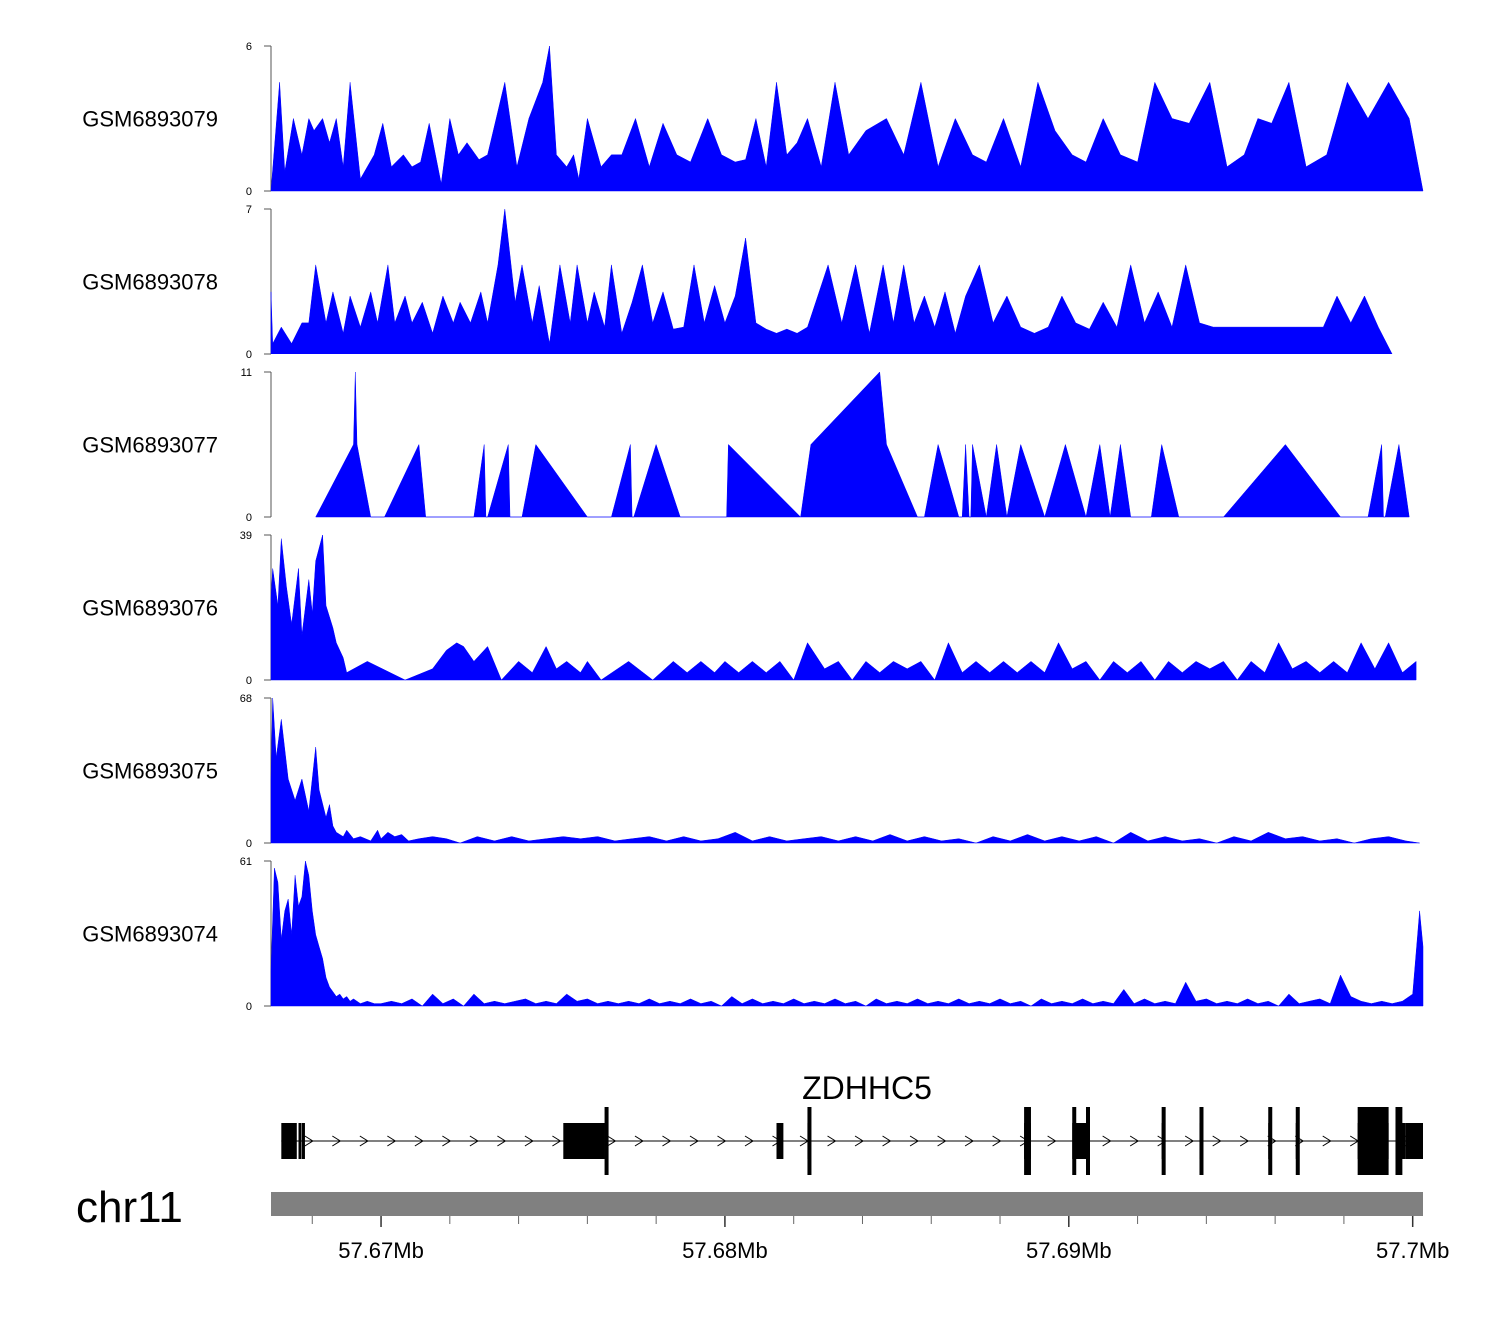  I want to click on track-GSM6893074: GSM6893074 61 0, so click(753, 934).